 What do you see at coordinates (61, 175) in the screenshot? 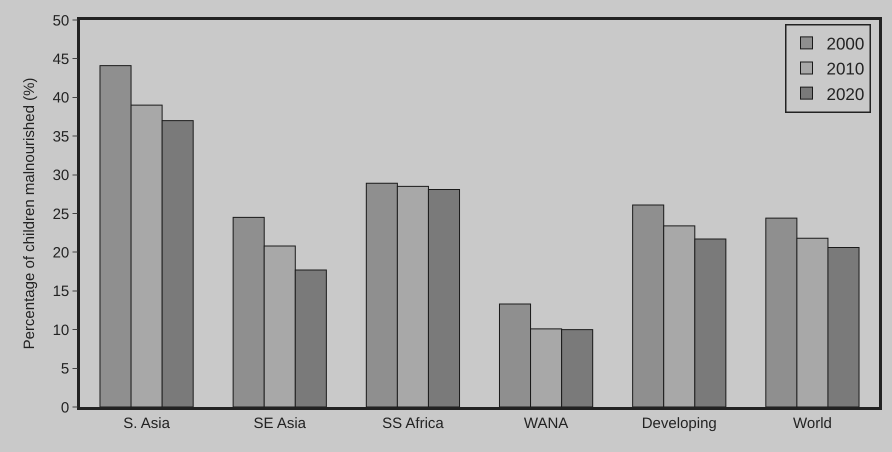
I see `y-tick-label: 30` at bounding box center [61, 175].